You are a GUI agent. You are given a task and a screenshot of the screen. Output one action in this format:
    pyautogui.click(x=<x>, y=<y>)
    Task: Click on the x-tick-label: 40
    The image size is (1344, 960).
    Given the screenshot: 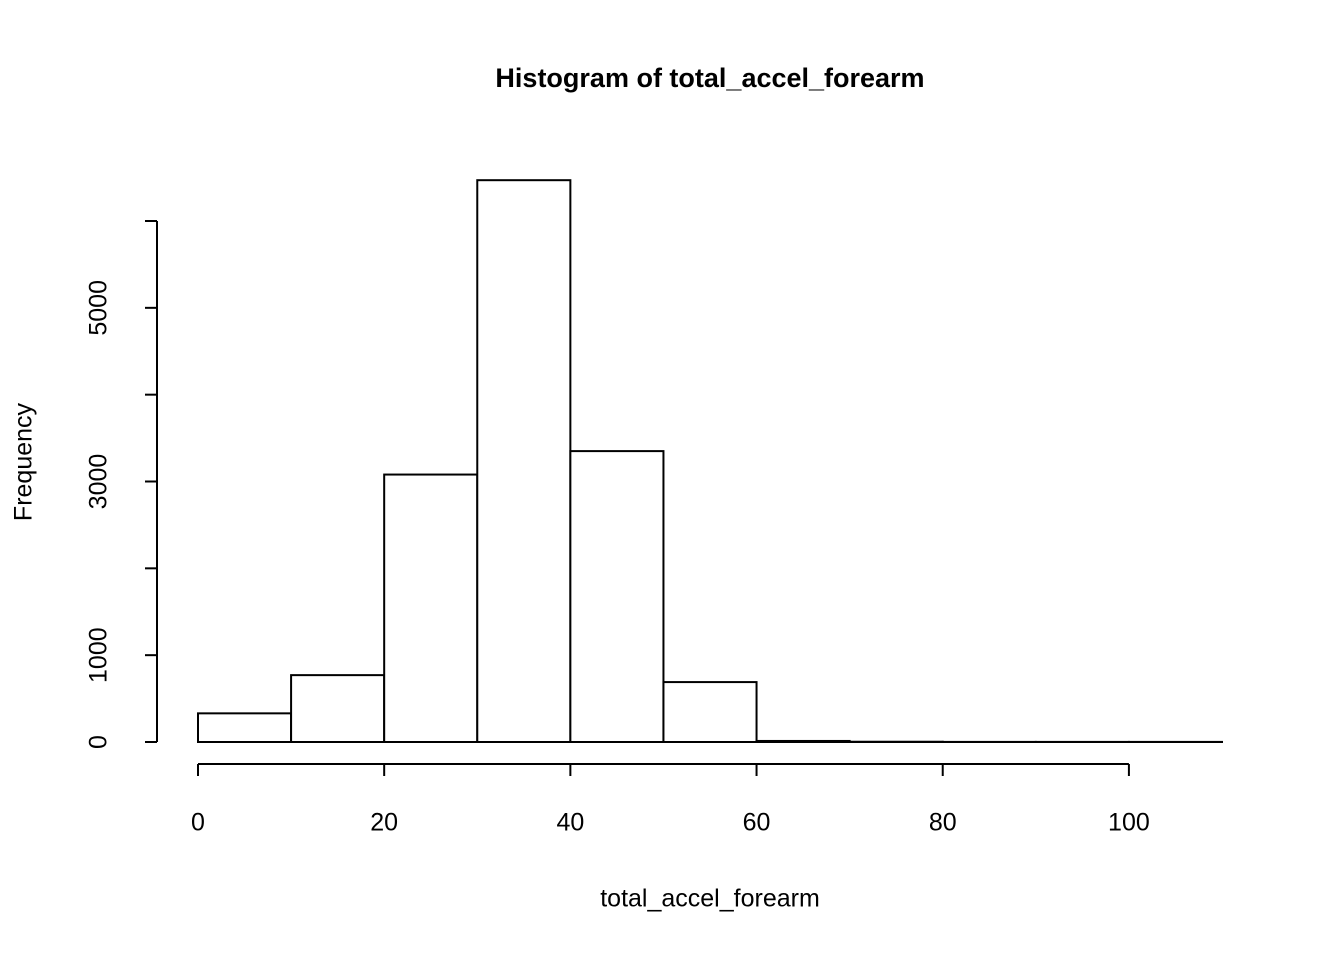 What is the action you would take?
    pyautogui.click(x=570, y=823)
    